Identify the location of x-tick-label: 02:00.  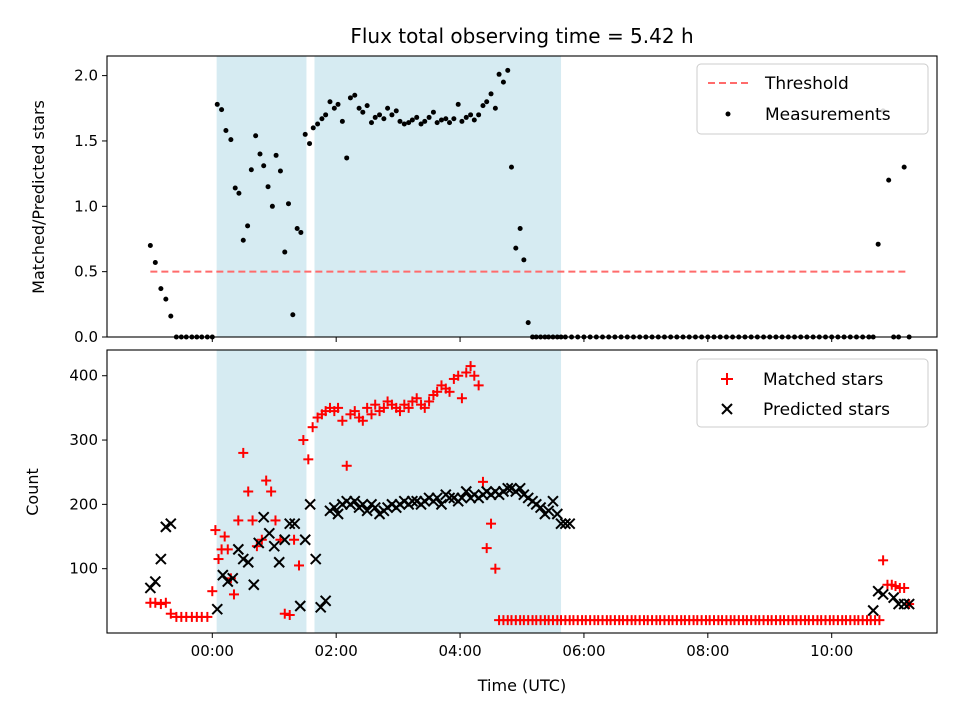
(336, 651).